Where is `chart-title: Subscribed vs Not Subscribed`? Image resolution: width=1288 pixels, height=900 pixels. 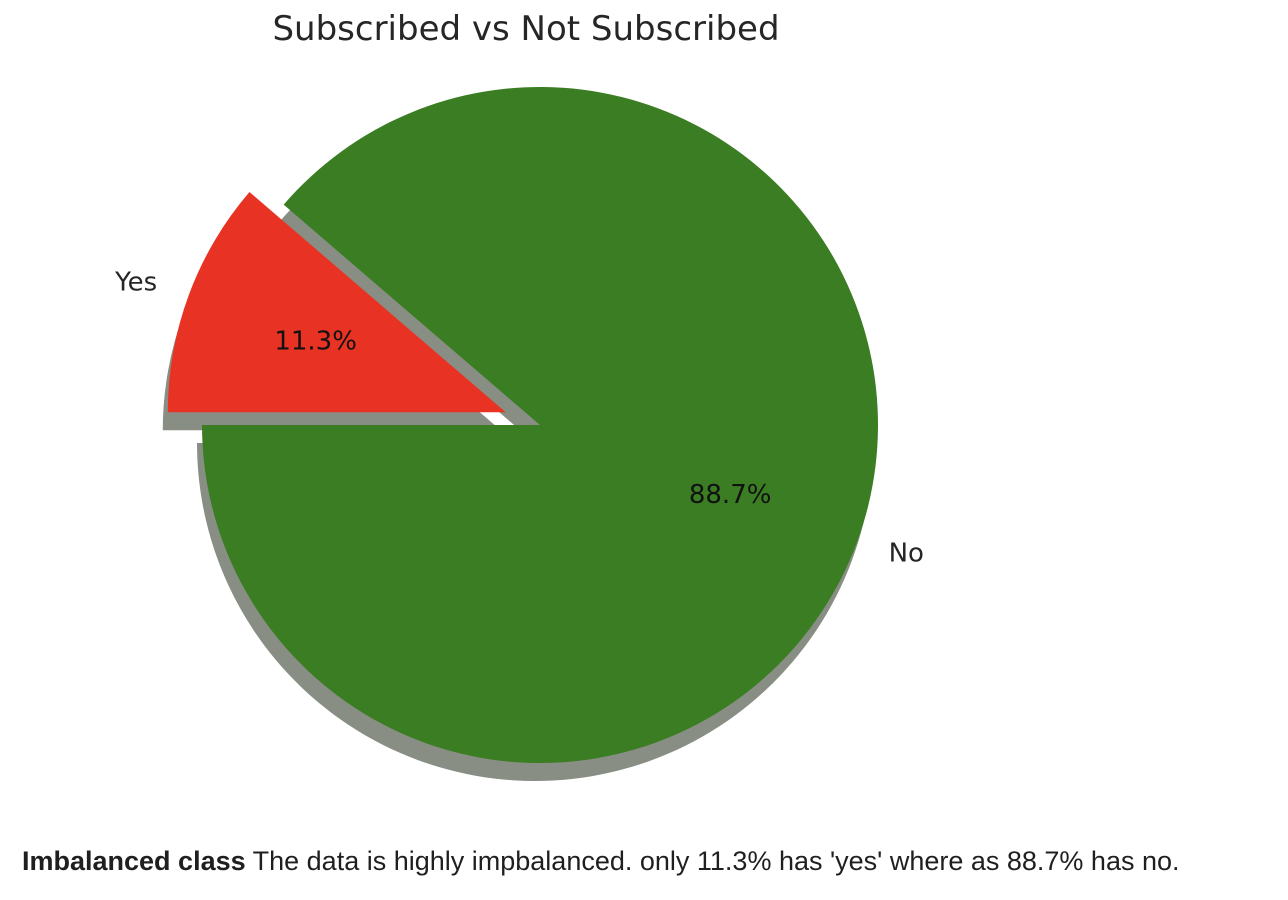
chart-title: Subscribed vs Not Subscribed is located at coordinates (525, 29).